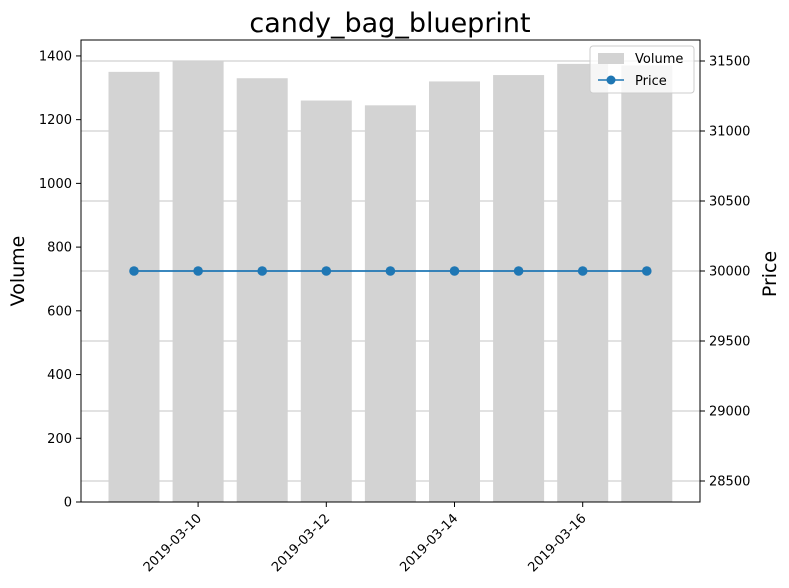 The width and height of the screenshot is (789, 588). I want to click on y-left-tick-label: 1400, so click(55, 56).